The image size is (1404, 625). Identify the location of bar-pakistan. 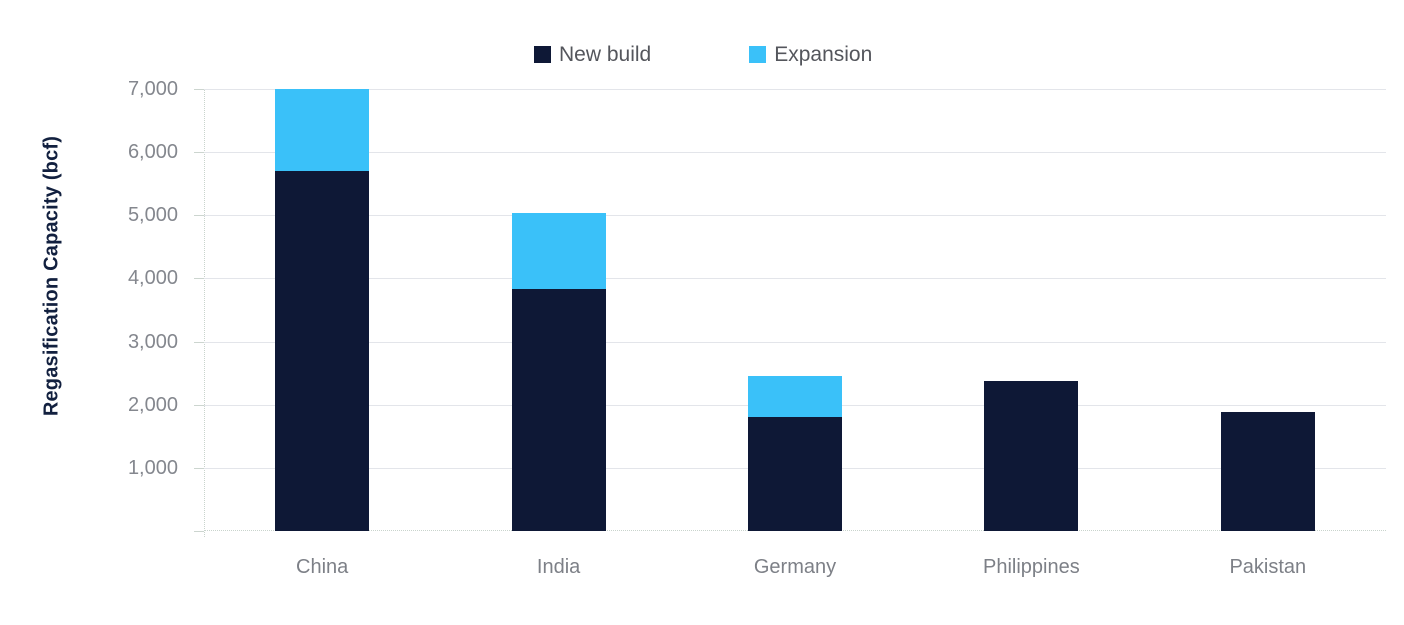
(1267, 471).